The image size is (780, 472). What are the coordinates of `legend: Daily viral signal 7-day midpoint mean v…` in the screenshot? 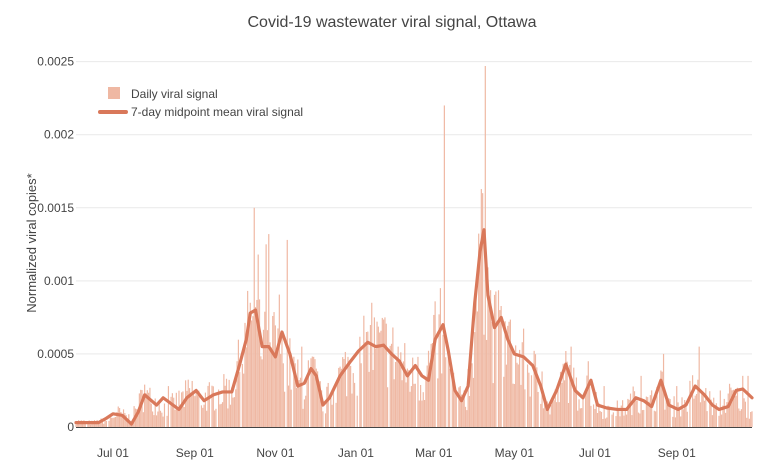 It's located at (200, 103).